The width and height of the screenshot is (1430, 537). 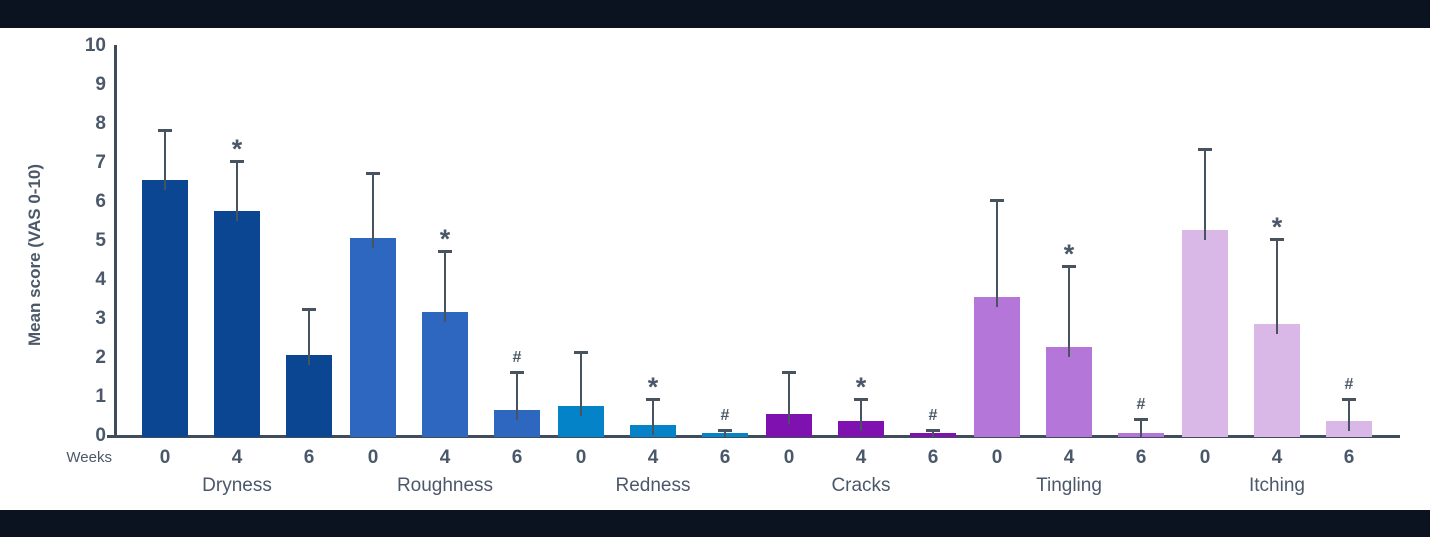 What do you see at coordinates (237, 457) in the screenshot?
I see `x-tick-week-4-dryness: 4` at bounding box center [237, 457].